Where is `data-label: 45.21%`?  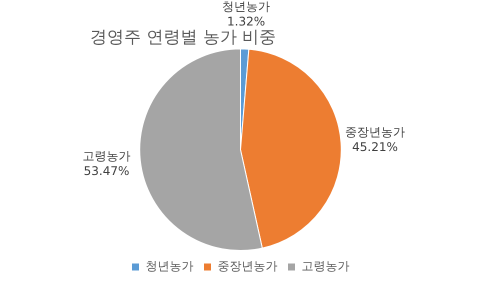 data-label: 45.21% is located at coordinates (375, 147).